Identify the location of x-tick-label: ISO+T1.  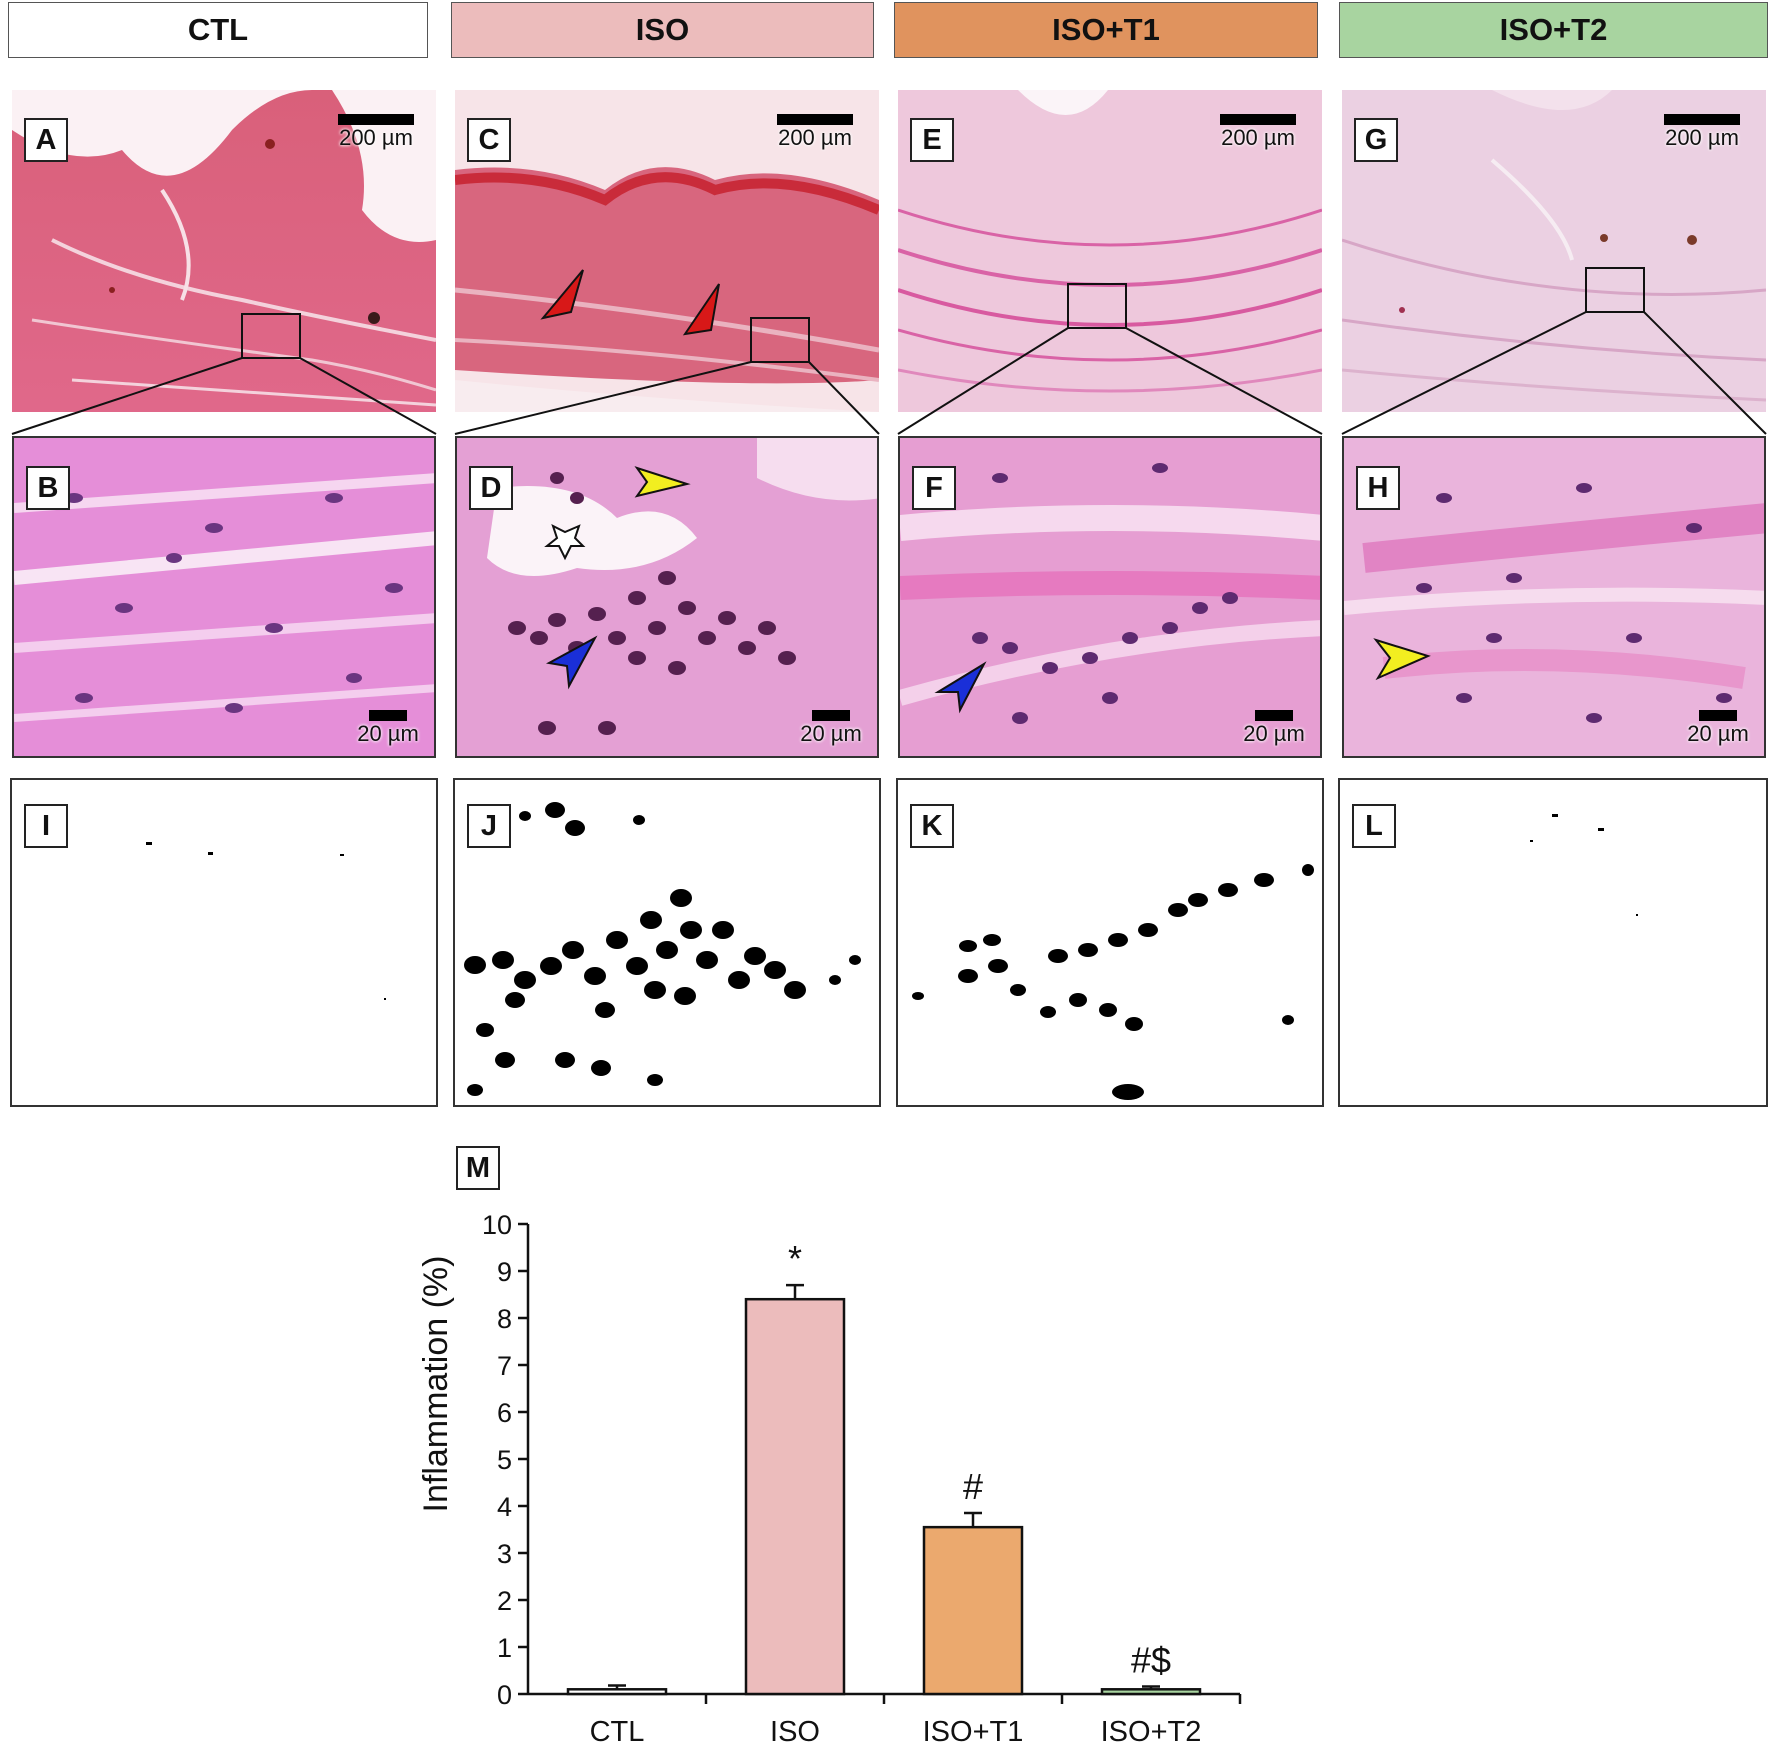
(973, 1732).